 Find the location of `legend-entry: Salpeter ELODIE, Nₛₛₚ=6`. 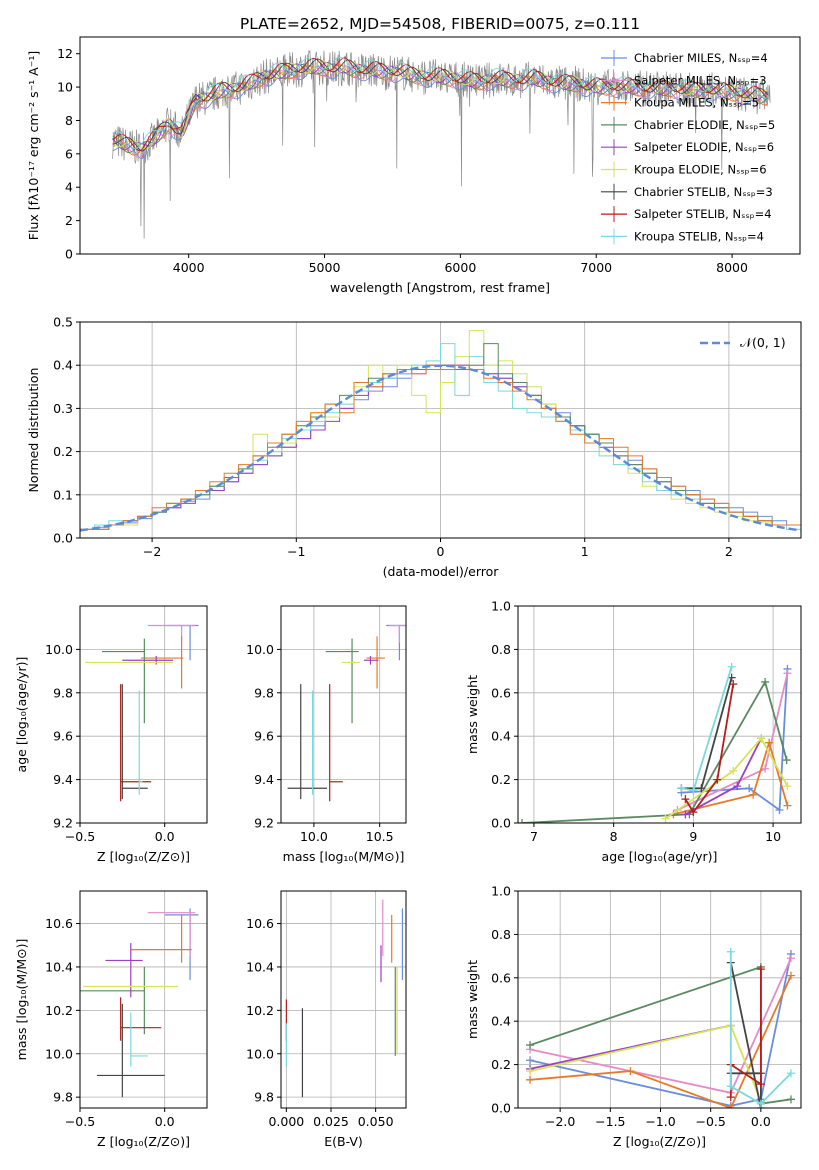

legend-entry: Salpeter ELODIE, Nₛₛₚ=6 is located at coordinates (704, 147).